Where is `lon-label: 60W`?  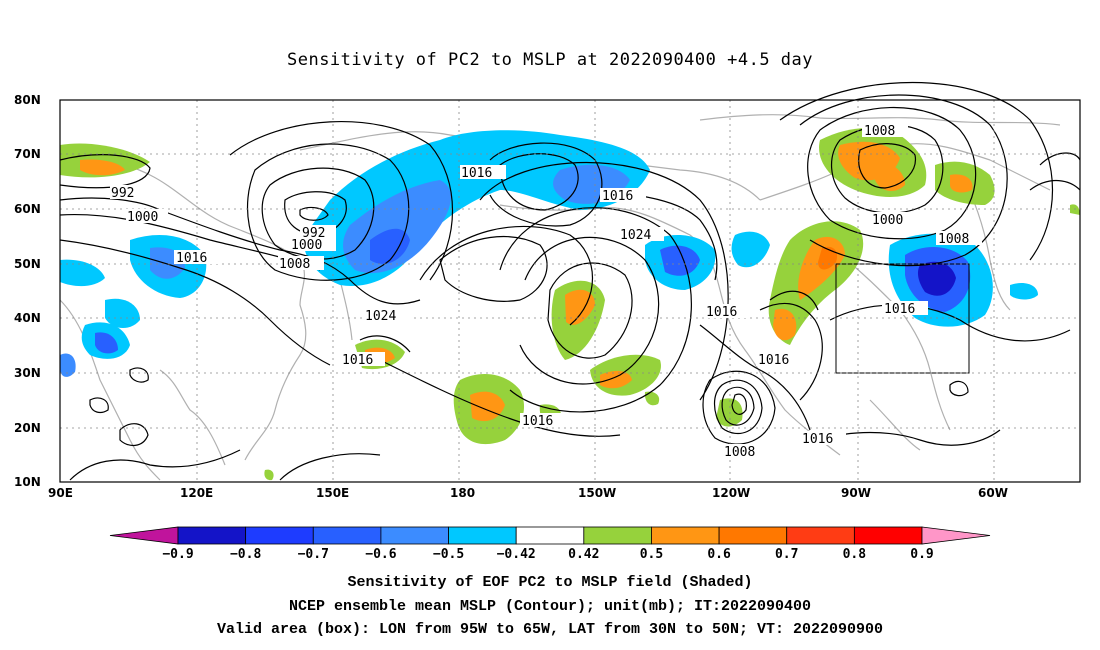
lon-label: 60W is located at coordinates (993, 493).